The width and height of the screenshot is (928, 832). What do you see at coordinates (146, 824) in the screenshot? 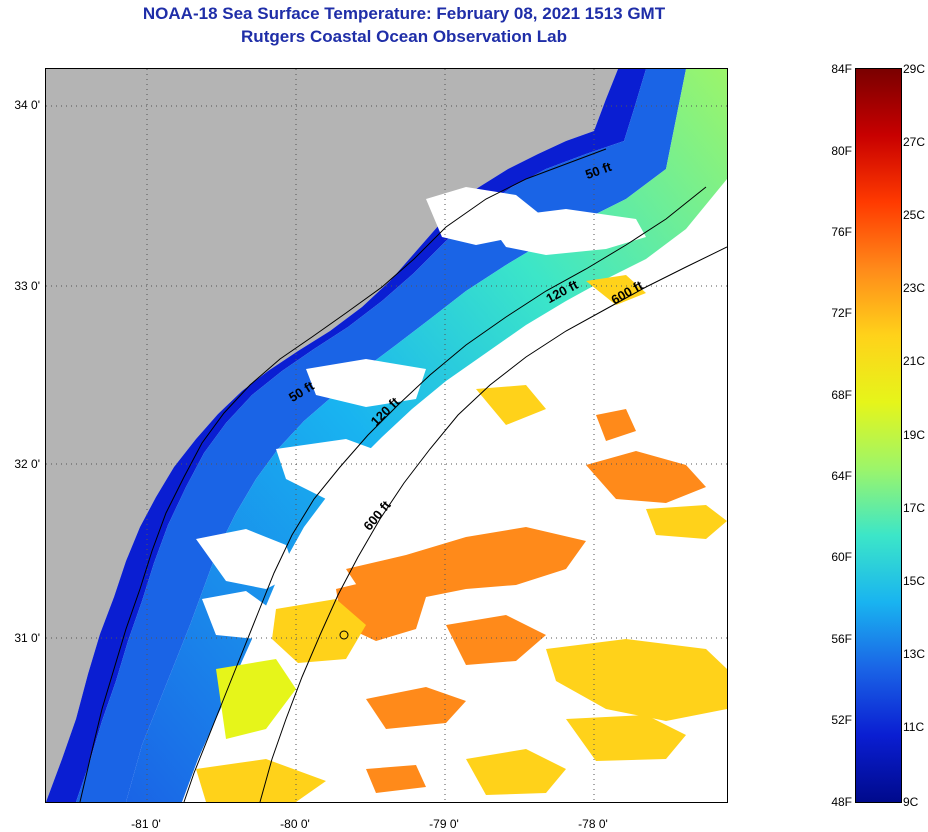
I see `lon-label-81: -81 0'` at bounding box center [146, 824].